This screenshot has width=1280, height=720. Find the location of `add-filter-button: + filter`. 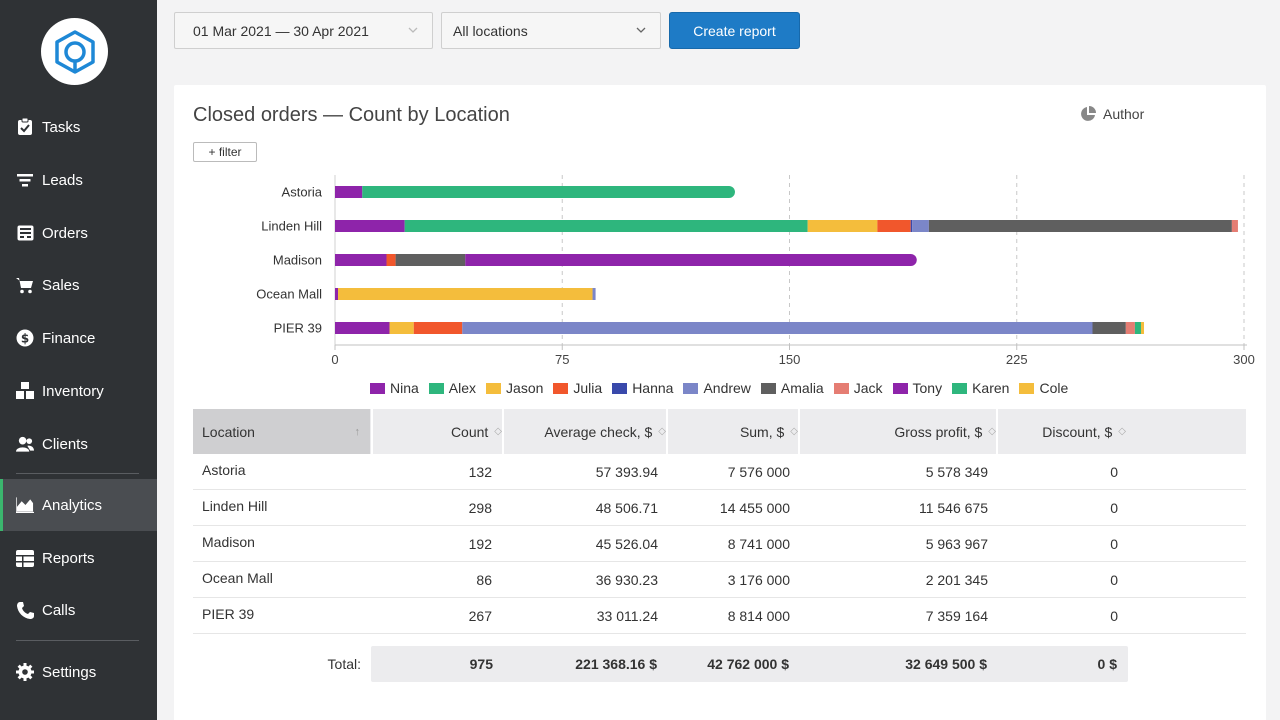

add-filter-button: + filter is located at coordinates (225, 152).